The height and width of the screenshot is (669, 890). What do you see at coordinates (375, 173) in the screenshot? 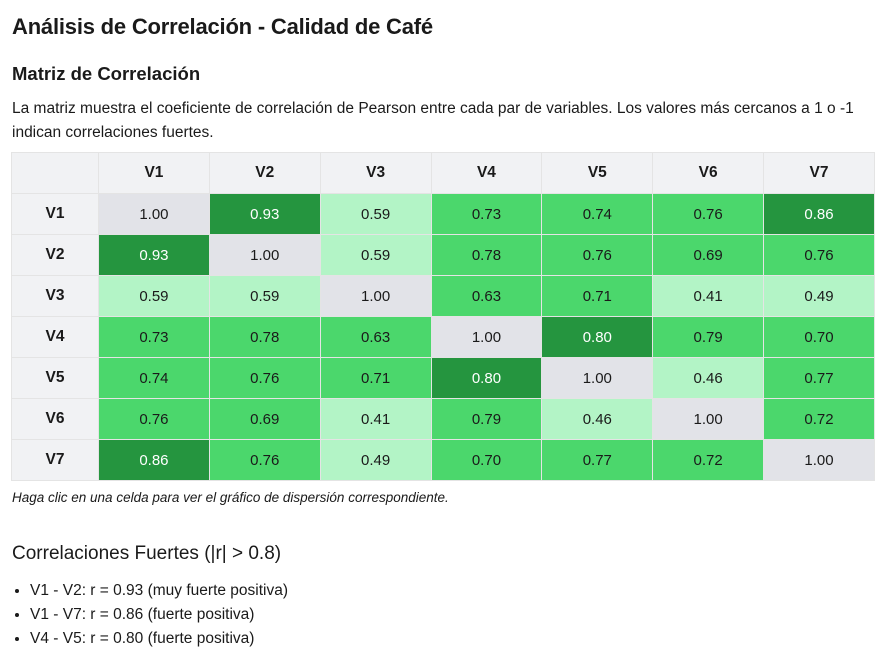
I see `column-header: V3` at bounding box center [375, 173].